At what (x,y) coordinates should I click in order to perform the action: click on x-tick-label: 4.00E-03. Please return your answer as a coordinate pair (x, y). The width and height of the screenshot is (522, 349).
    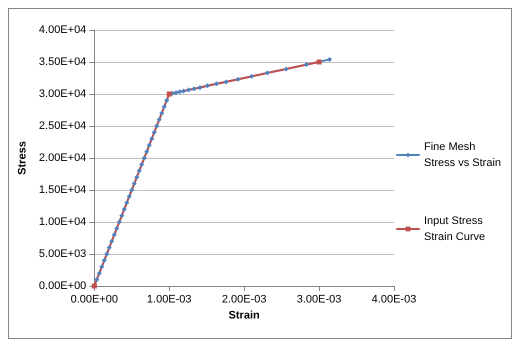
    Looking at the image, I should click on (394, 300).